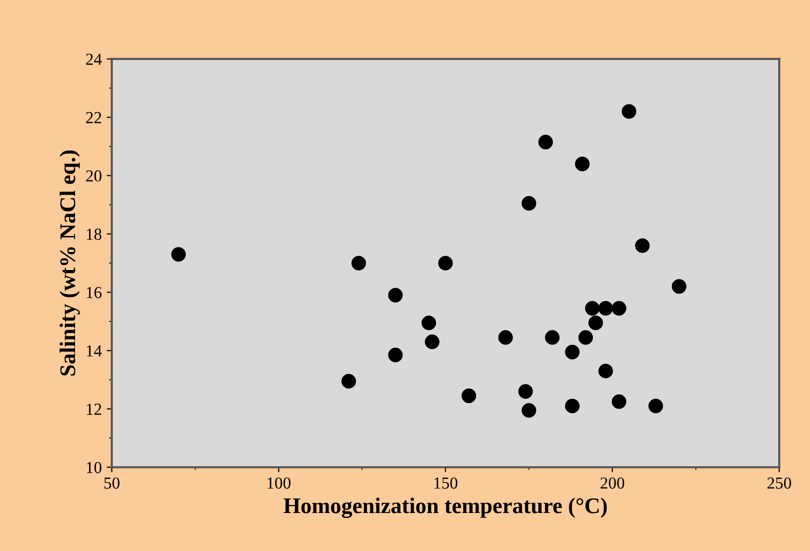 The width and height of the screenshot is (810, 551). Describe the element at coordinates (94, 59) in the screenshot. I see `y-tick-label: 24` at that location.